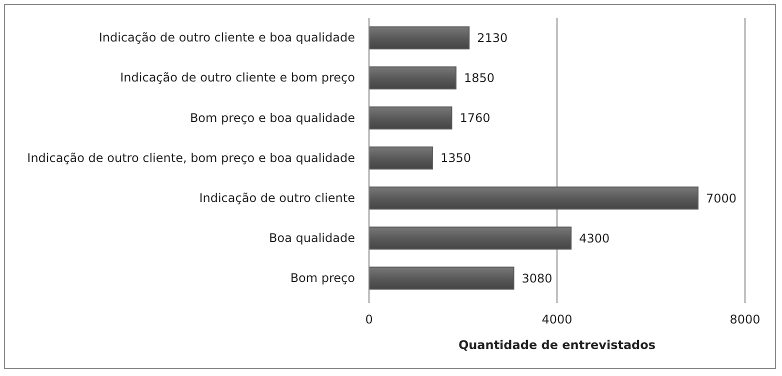 The width and height of the screenshot is (782, 376). Describe the element at coordinates (557, 345) in the screenshot. I see `x-axis-title: Quantidade de entrevistados` at that location.